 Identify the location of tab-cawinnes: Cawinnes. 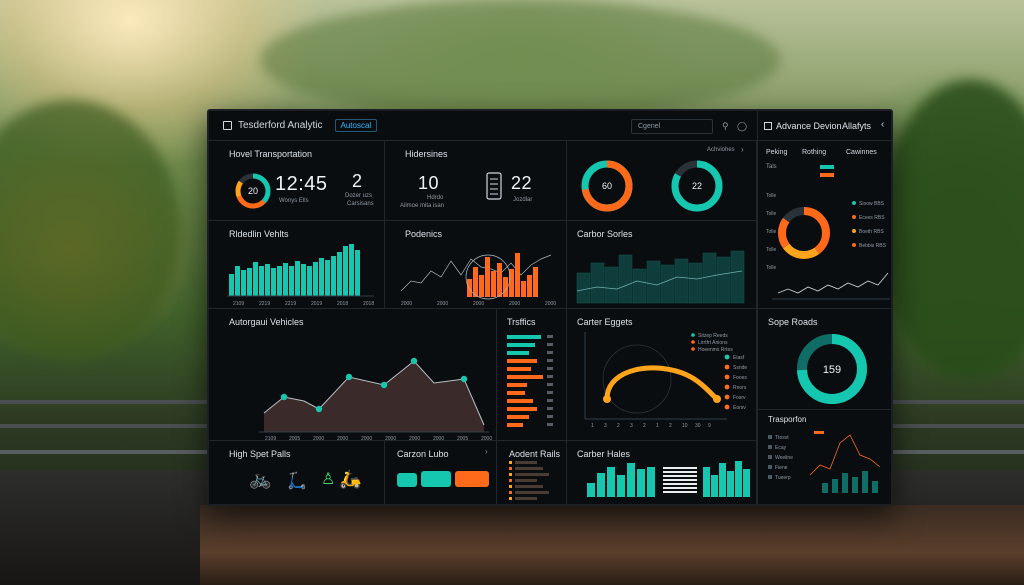
(861, 152).